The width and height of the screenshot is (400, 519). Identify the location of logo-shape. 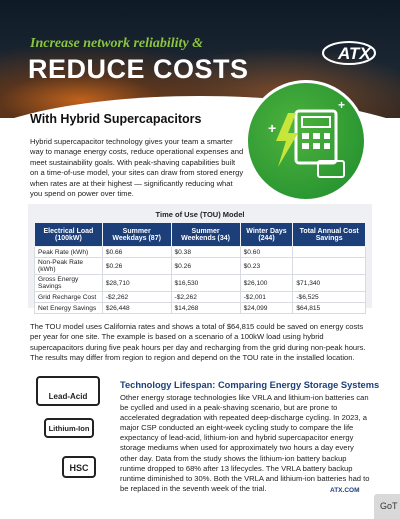
(349, 53).